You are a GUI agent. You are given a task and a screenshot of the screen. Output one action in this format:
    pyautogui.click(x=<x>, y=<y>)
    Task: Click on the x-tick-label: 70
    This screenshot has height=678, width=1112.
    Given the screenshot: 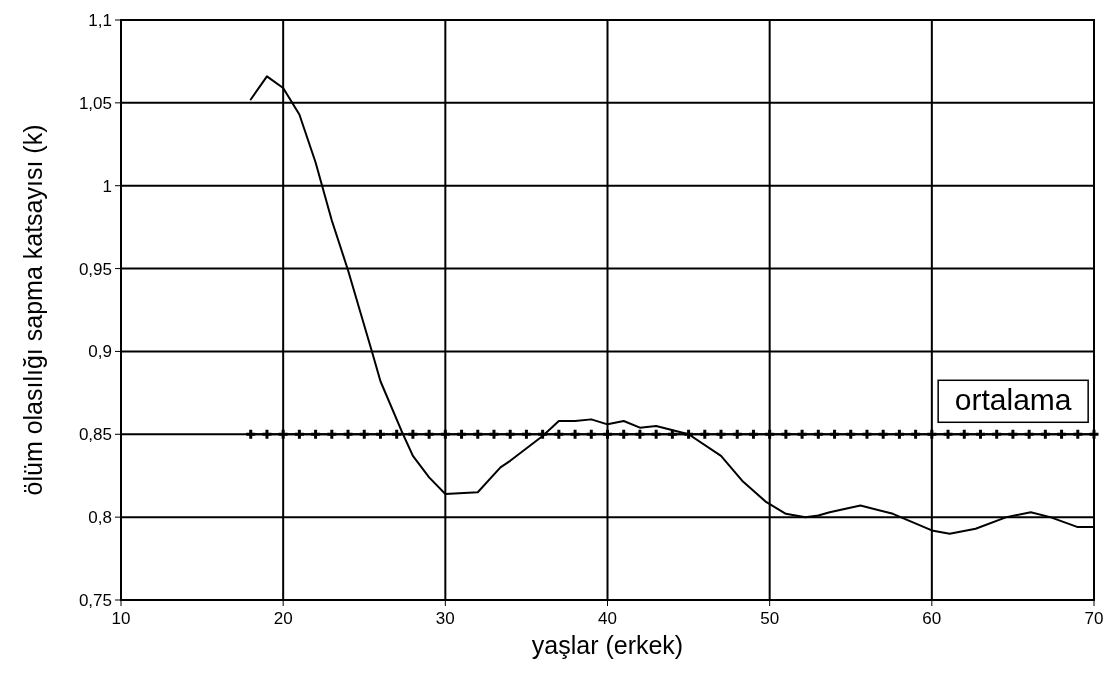 What is the action you would take?
    pyautogui.click(x=1094, y=618)
    